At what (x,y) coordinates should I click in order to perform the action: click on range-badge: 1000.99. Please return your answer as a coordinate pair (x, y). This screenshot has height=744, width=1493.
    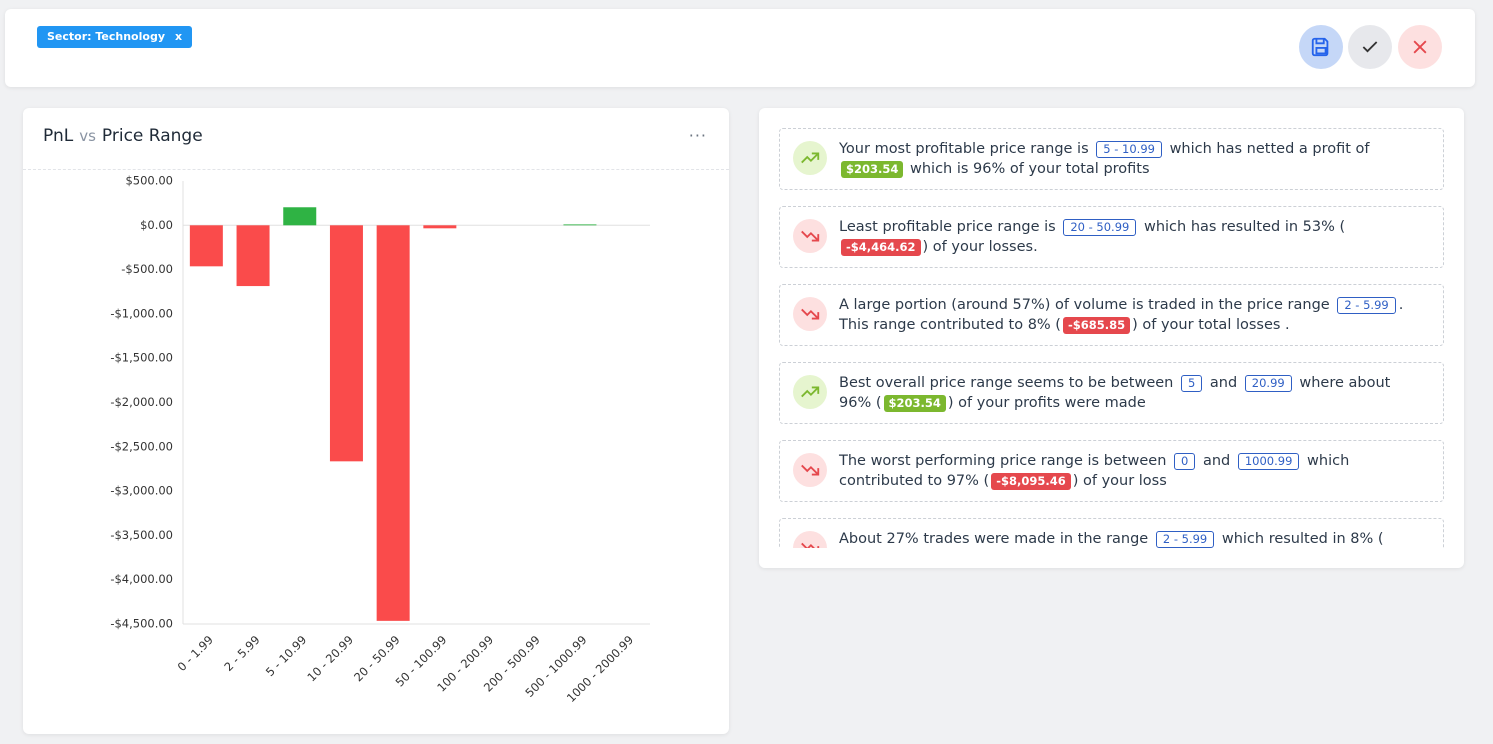
    Looking at the image, I should click on (1268, 461).